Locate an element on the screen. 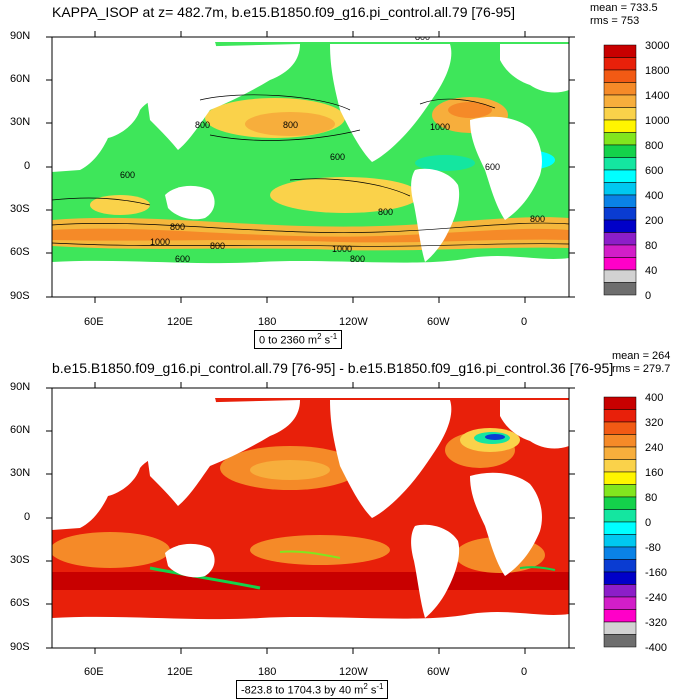 This screenshot has height=700, width=700. panel1-samerica is located at coordinates (435, 215).